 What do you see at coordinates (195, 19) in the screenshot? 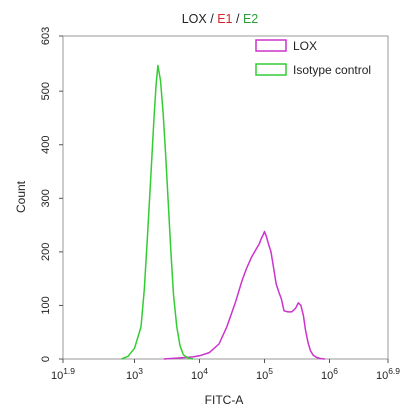
I see `title-lox: LOX` at bounding box center [195, 19].